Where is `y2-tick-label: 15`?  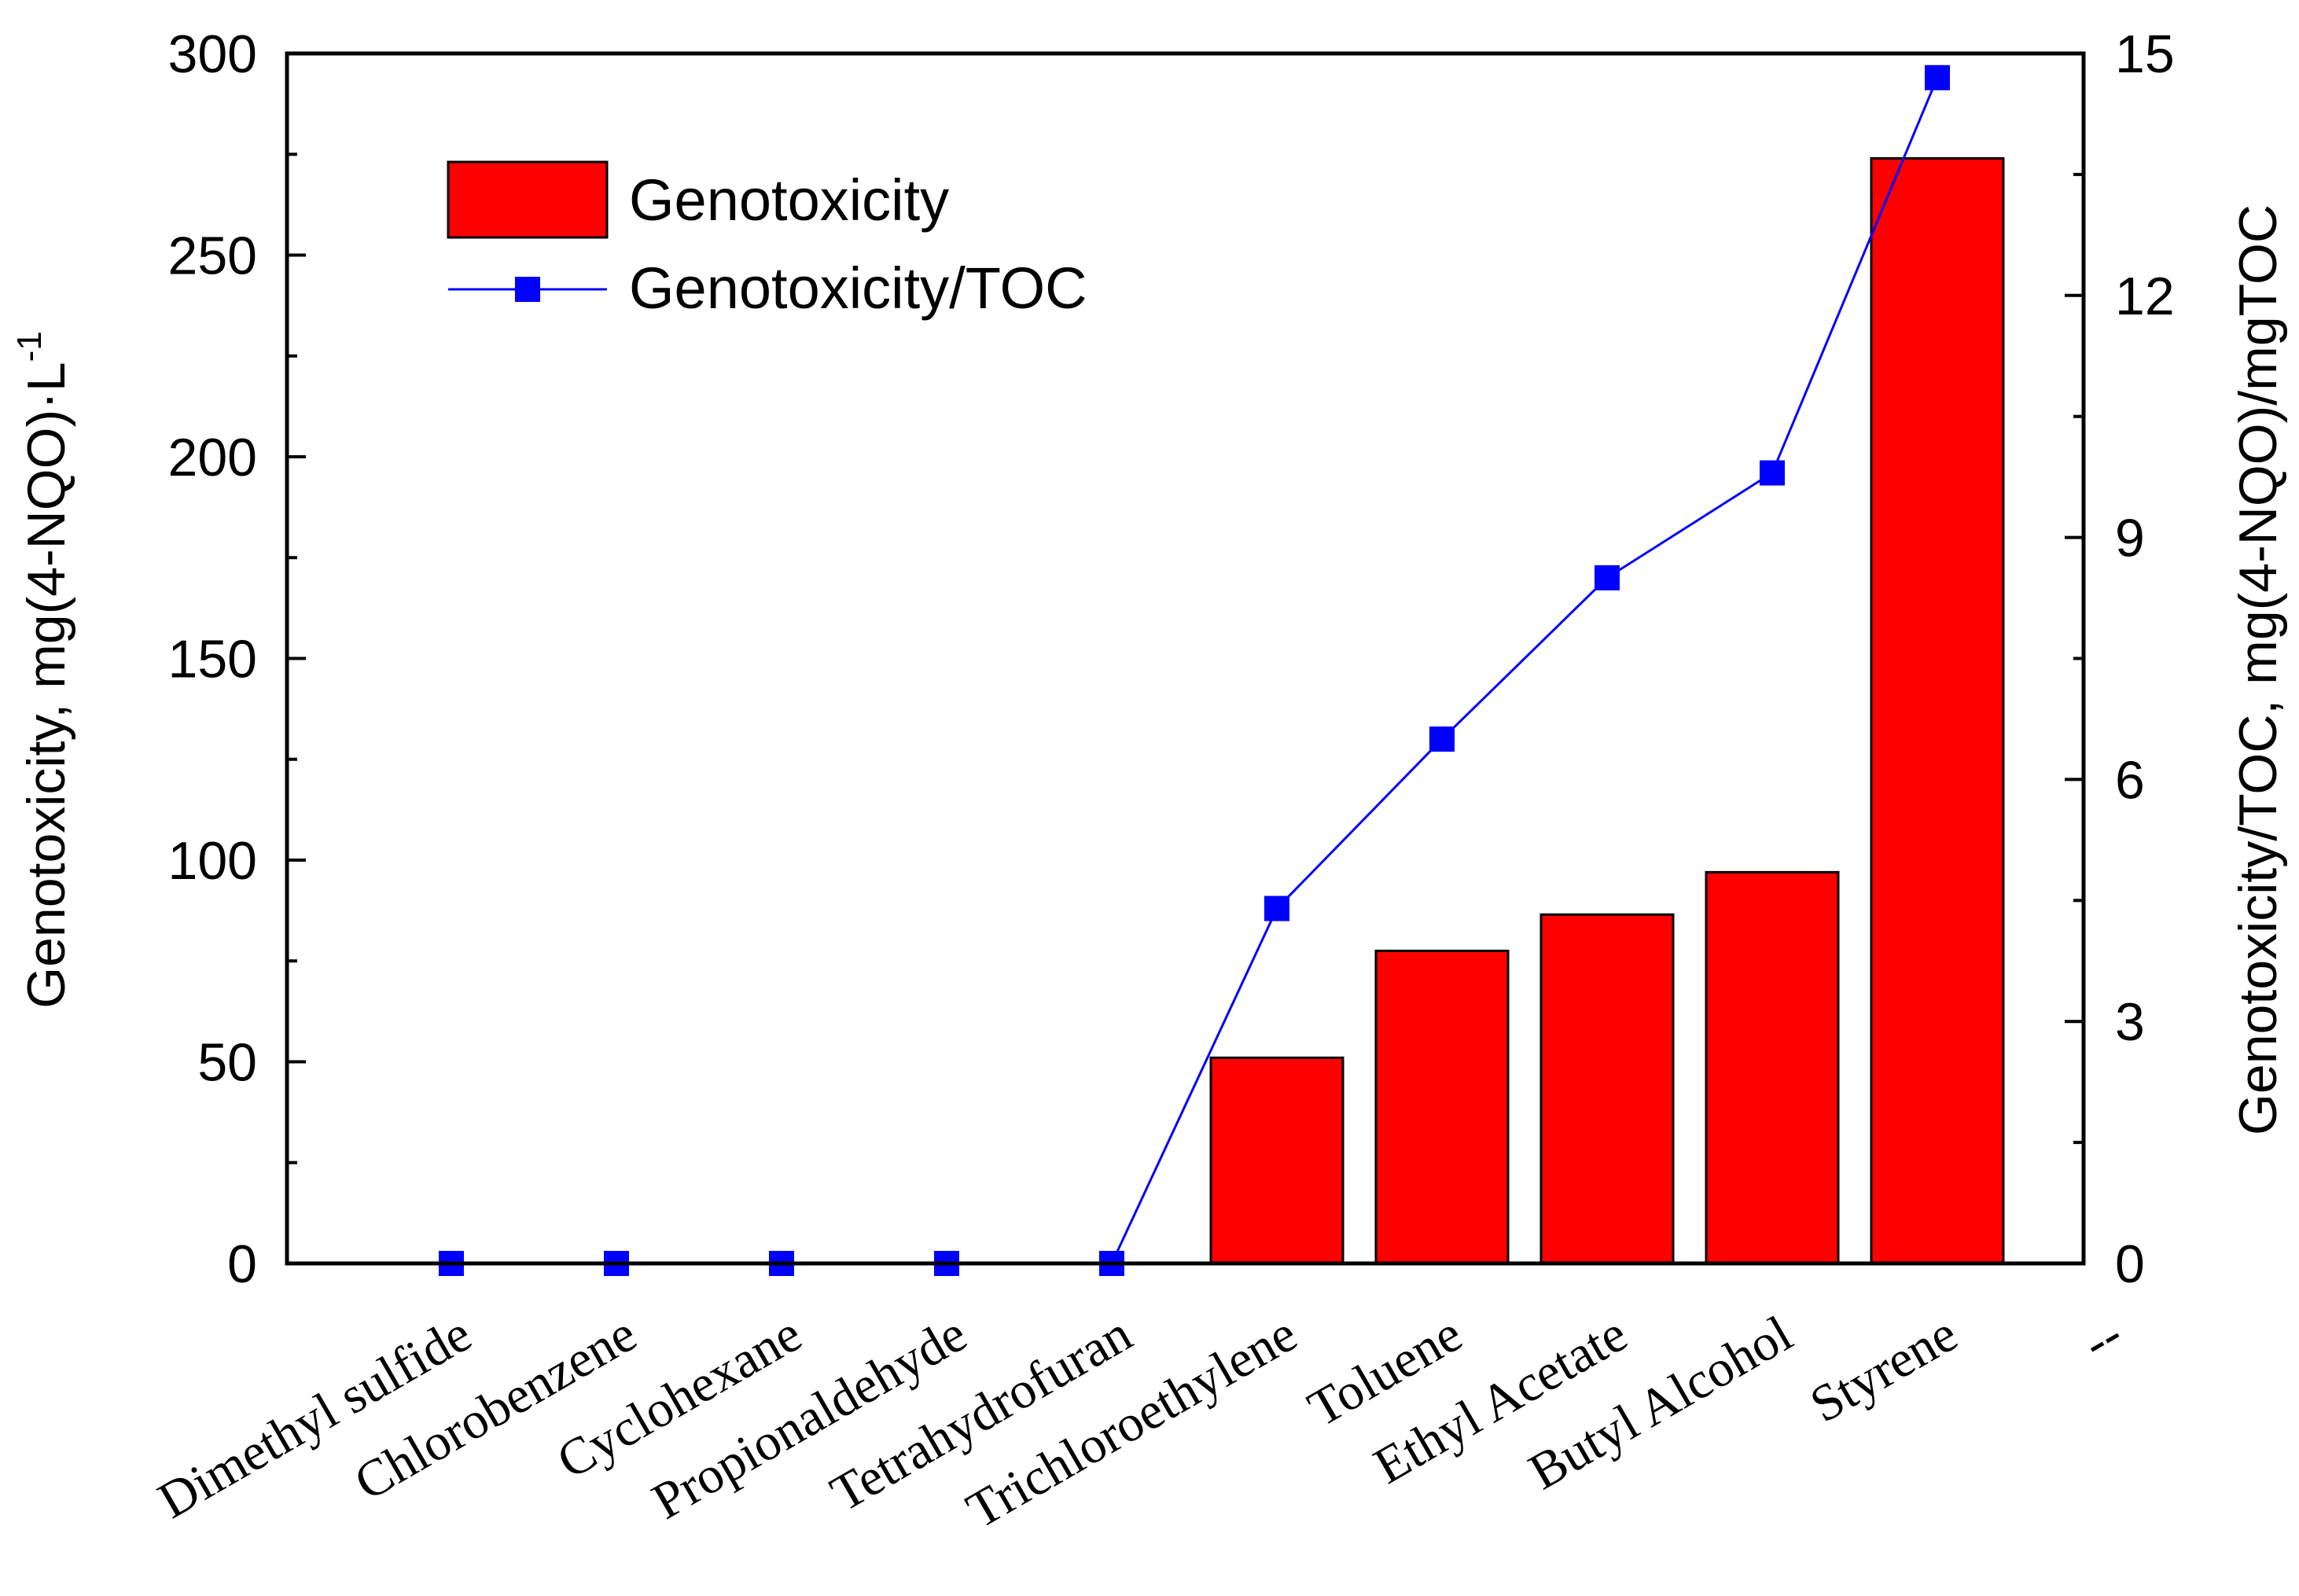 y2-tick-label: 15 is located at coordinates (2145, 54).